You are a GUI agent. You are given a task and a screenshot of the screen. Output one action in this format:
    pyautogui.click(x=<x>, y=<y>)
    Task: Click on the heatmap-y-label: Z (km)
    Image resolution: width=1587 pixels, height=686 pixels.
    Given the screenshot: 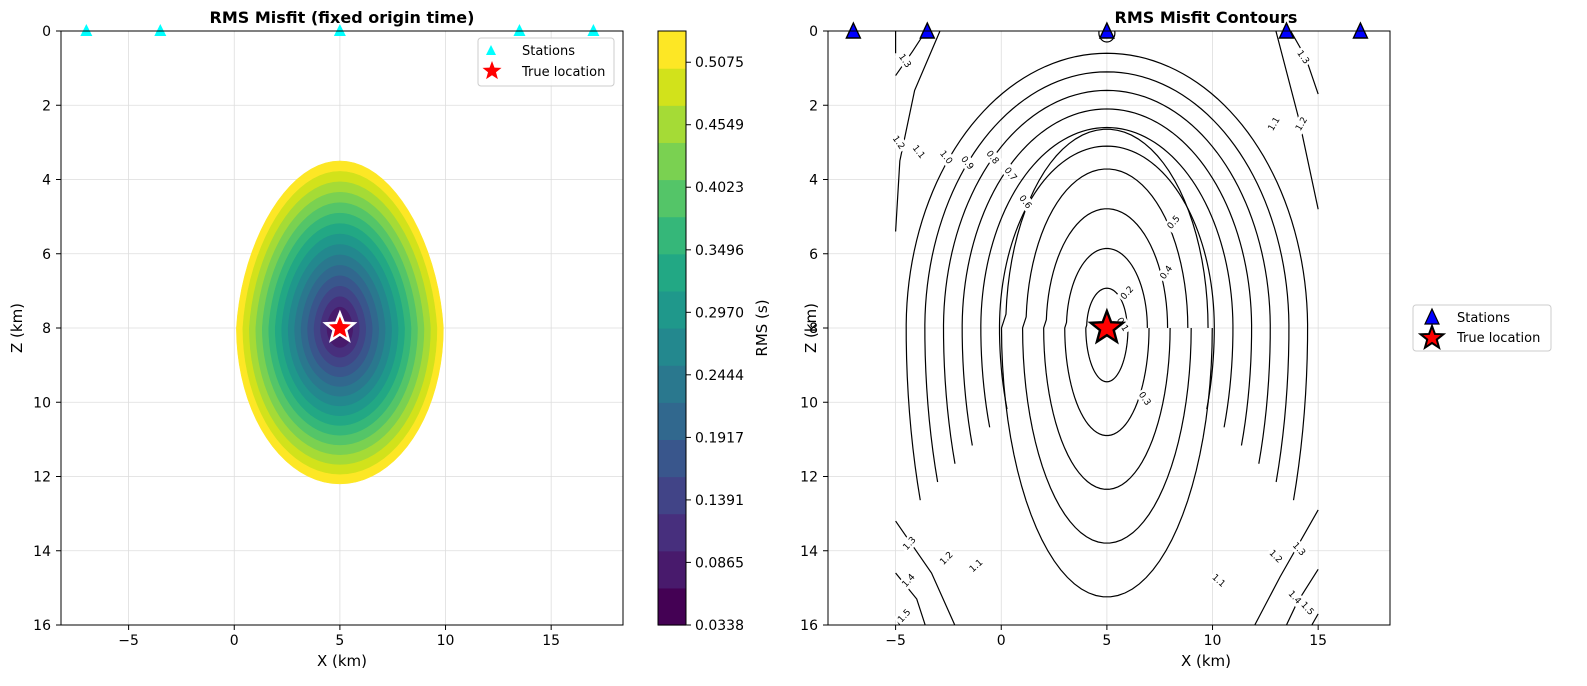 What is the action you would take?
    pyautogui.click(x=17, y=328)
    